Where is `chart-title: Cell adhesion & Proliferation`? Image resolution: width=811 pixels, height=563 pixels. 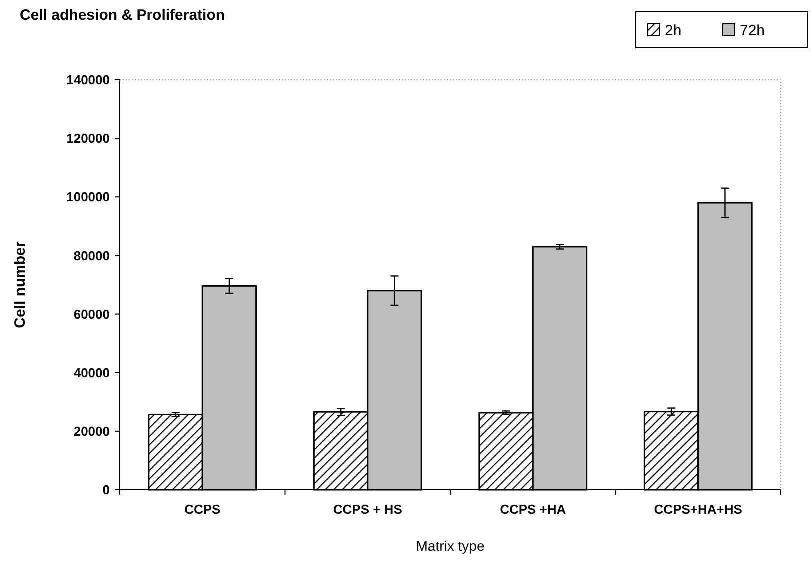
chart-title: Cell adhesion & Proliferation is located at coordinates (123, 15).